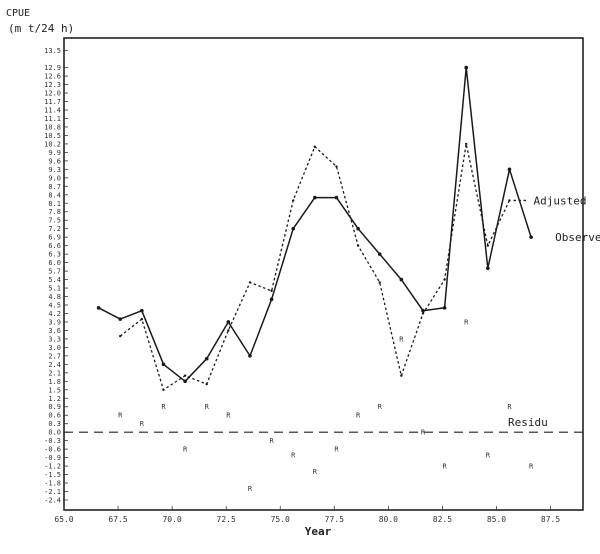 The height and width of the screenshot is (554, 600). Describe the element at coordinates (52, 119) in the screenshot. I see `y-tick-label: 11.1` at that location.